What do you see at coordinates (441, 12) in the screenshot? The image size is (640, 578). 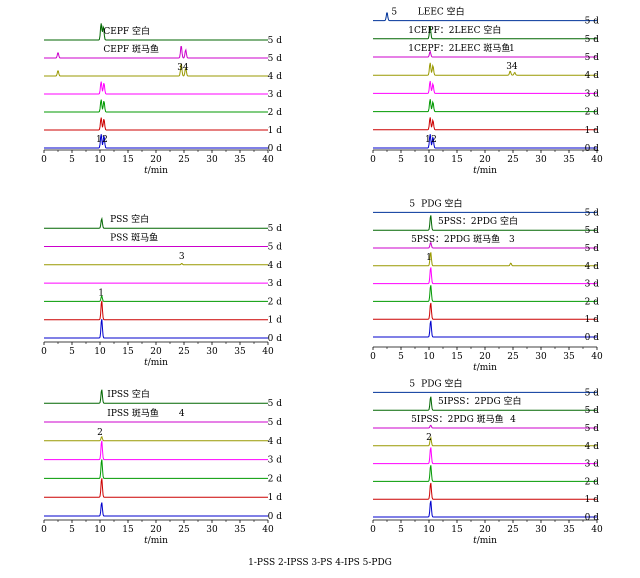 I see `sample-label: LEEC 空白` at bounding box center [441, 12].